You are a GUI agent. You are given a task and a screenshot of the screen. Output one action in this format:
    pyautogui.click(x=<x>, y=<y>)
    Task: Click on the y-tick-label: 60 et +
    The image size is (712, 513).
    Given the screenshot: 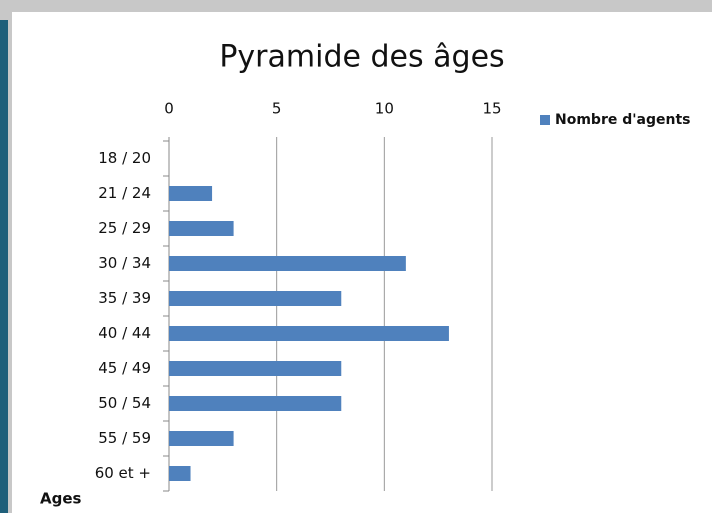 What is the action you would take?
    pyautogui.click(x=123, y=473)
    